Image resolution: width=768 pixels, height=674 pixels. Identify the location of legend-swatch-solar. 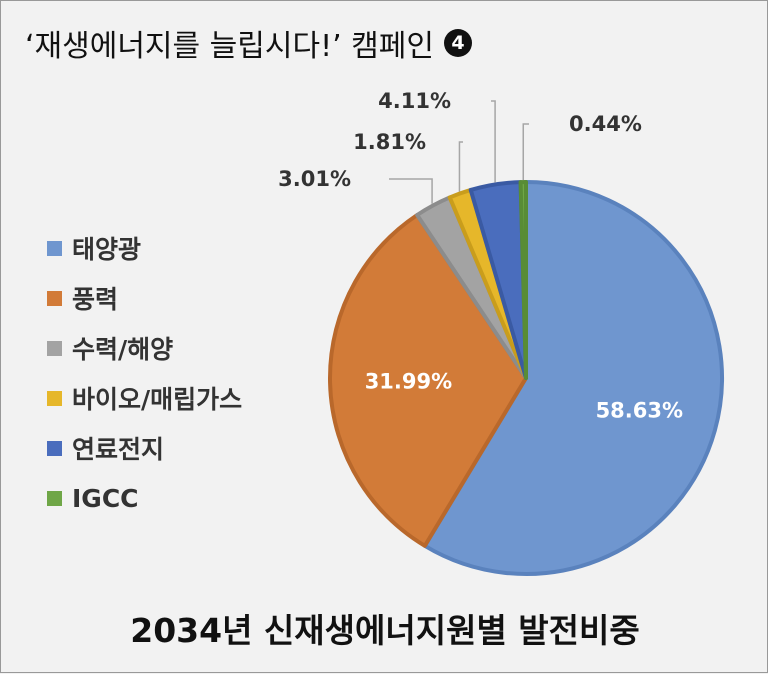
(54, 248).